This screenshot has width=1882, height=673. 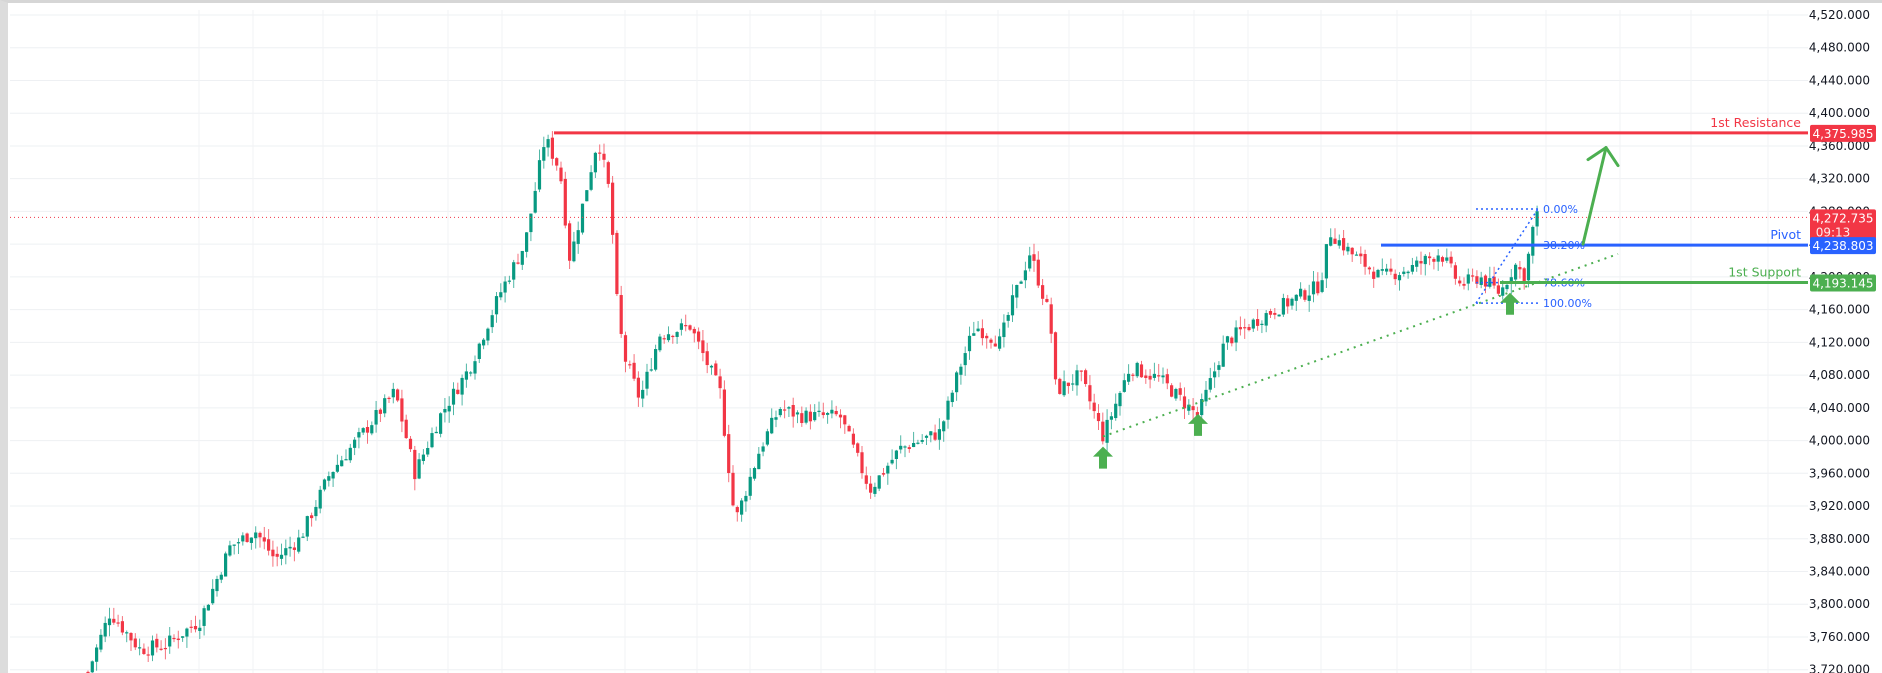 What do you see at coordinates (1839, 113) in the screenshot?
I see `price-tick-label: 4,400.000` at bounding box center [1839, 113].